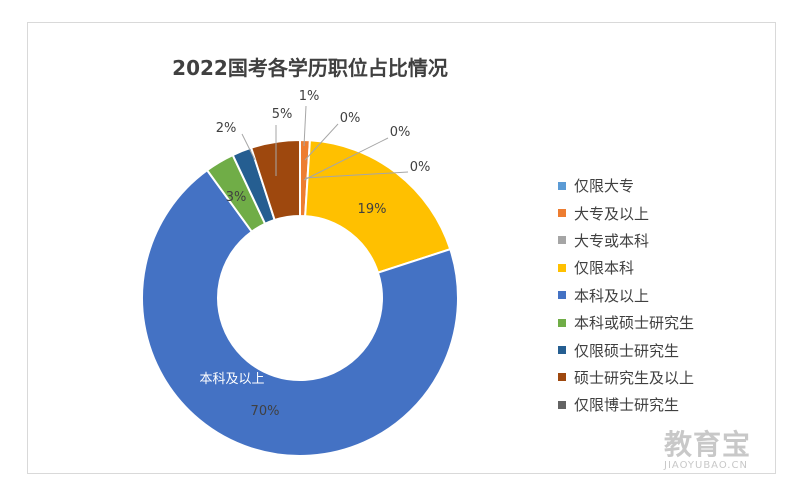  Describe the element at coordinates (231, 379) in the screenshot. I see `slice-hover-label: 本科及以上` at that location.